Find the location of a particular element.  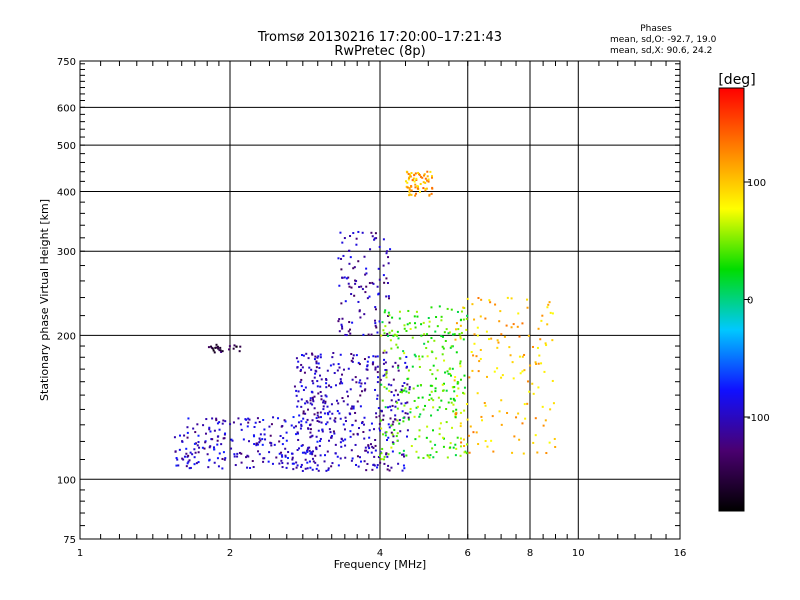

y-tick-label: 300 is located at coordinates (66, 252).